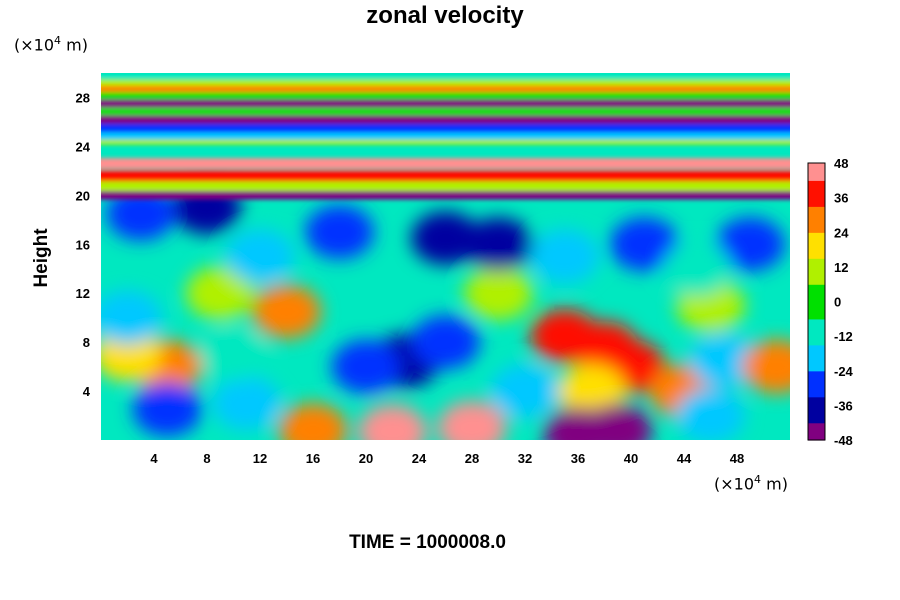 The image size is (900, 600). What do you see at coordinates (684, 458) in the screenshot?
I see `x-tick-label: 44` at bounding box center [684, 458].